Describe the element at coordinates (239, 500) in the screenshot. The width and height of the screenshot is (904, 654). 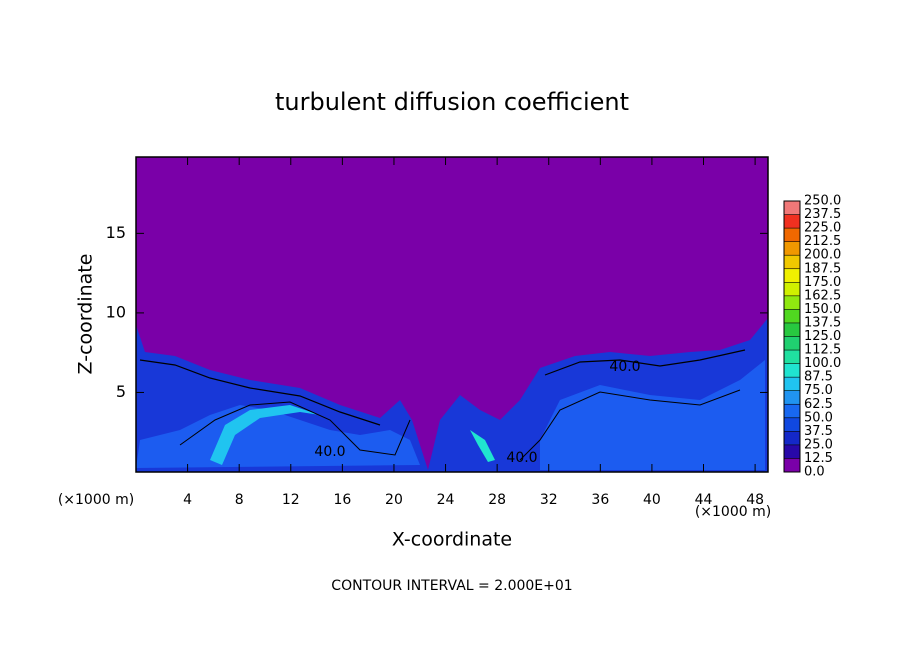
I see `x-tick-label: 8` at that location.